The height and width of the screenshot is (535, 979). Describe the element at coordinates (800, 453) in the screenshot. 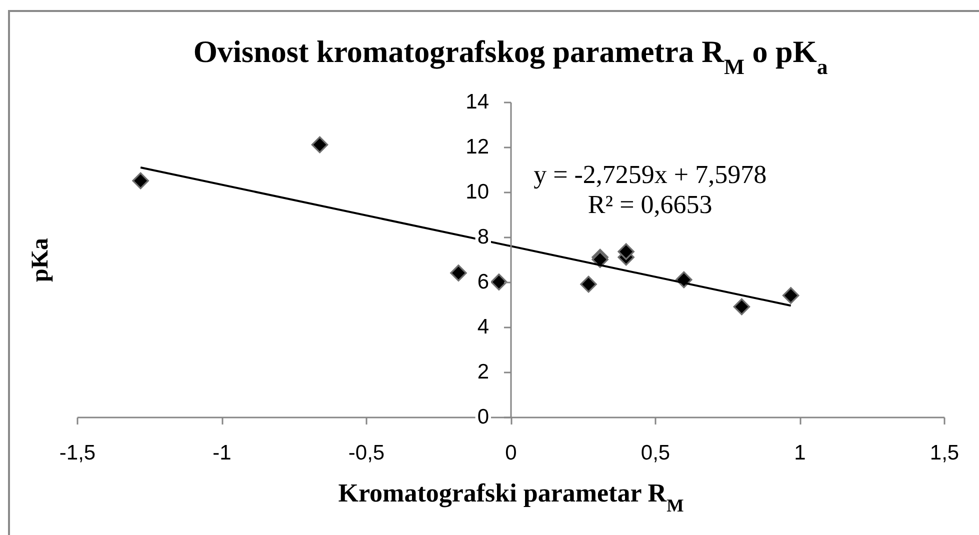

I see `x-tick-label: 1` at that location.